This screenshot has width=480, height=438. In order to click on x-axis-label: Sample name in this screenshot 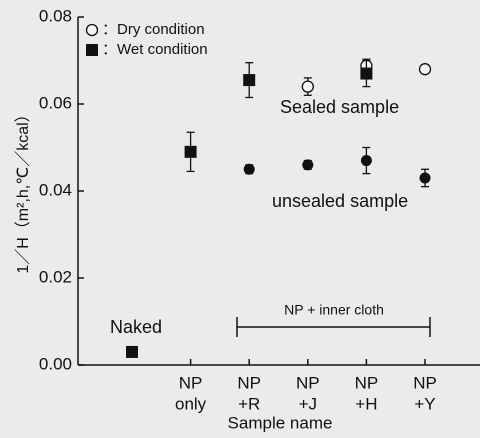, I will do `click(280, 422)`.